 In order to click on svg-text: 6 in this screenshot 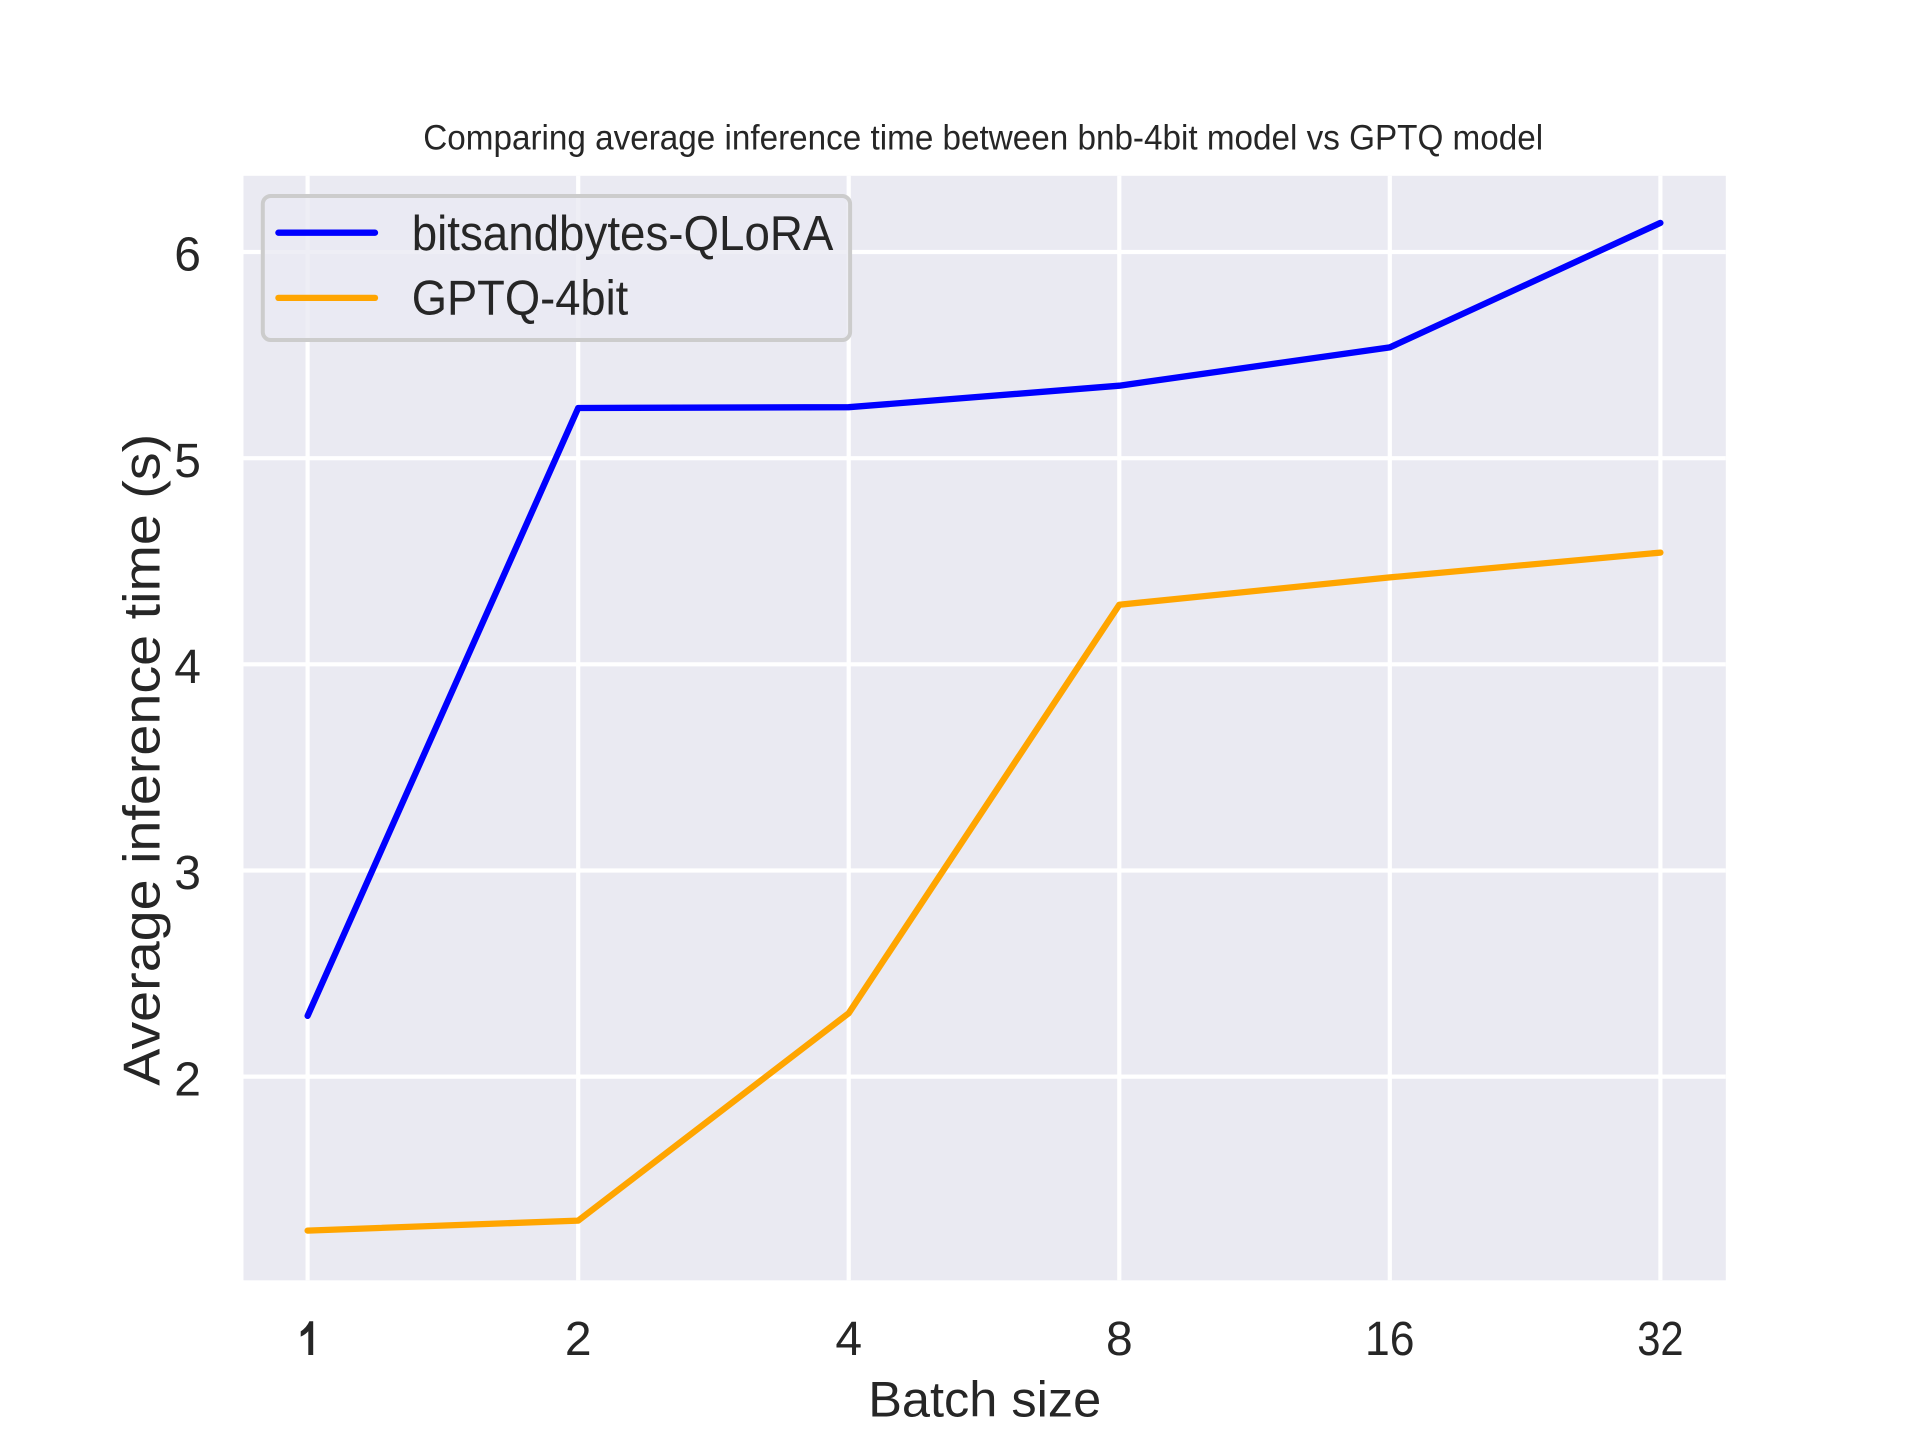, I will do `click(187, 255)`.